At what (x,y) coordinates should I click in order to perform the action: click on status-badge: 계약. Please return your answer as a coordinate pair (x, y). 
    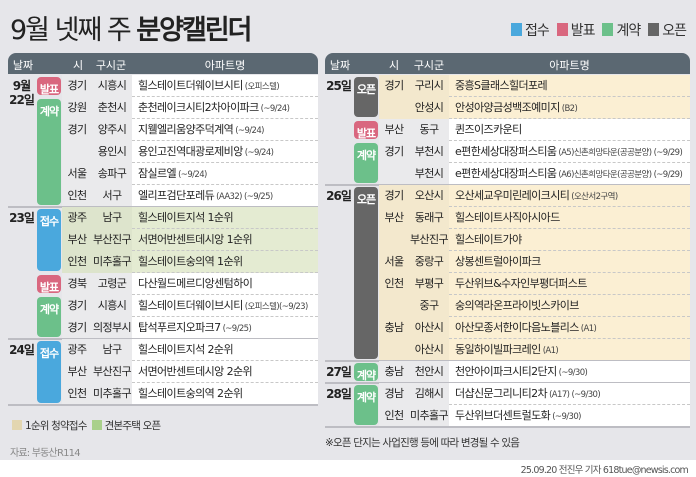
    Looking at the image, I should click on (49, 152).